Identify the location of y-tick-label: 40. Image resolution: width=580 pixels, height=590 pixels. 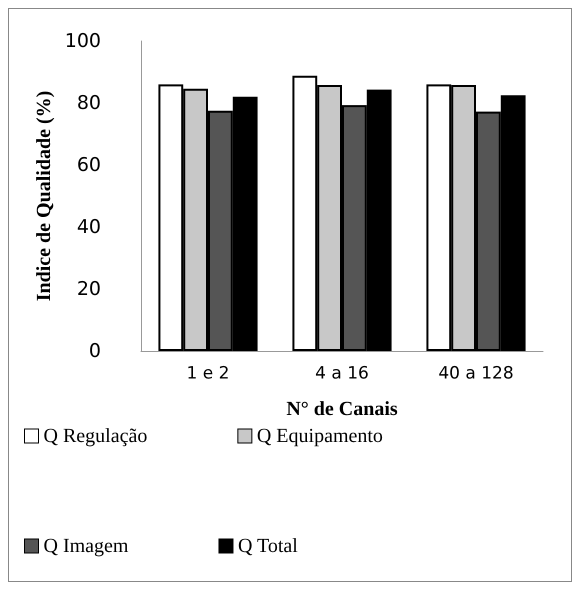
(88, 227).